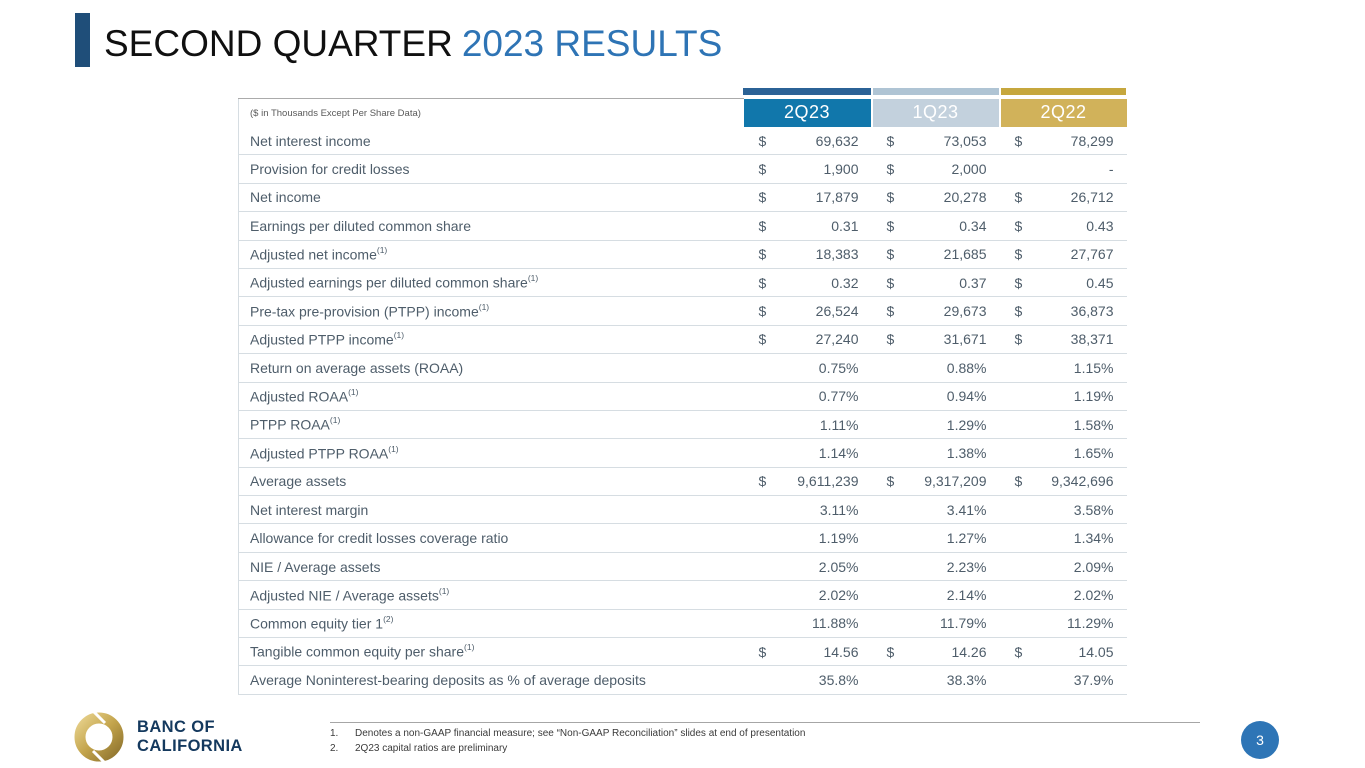  Describe the element at coordinates (1092, 339) in the screenshot. I see `value-text: 38,371` at that location.